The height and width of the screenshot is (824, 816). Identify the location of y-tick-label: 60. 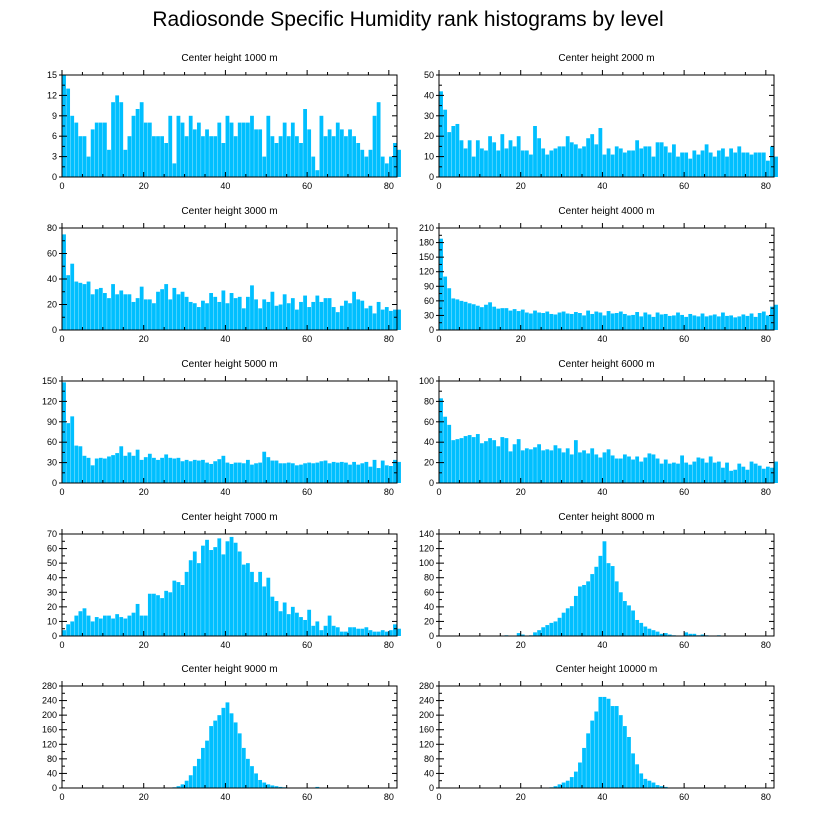
(52, 549).